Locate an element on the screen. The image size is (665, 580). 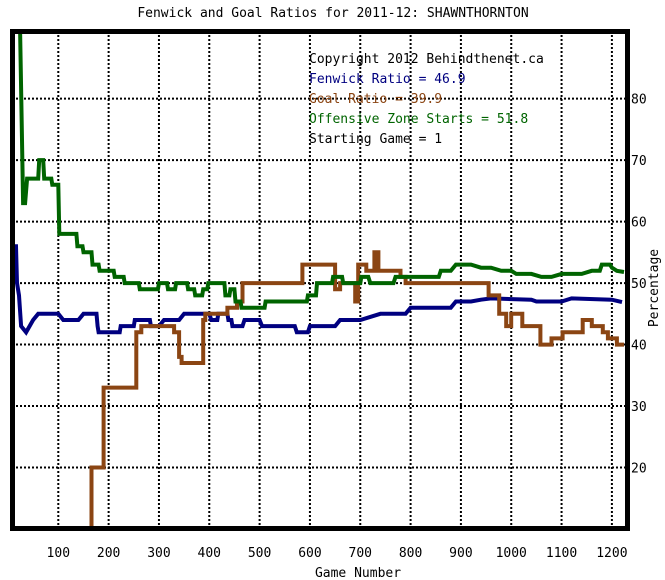
y-tick-label: 60 is located at coordinates (639, 223).